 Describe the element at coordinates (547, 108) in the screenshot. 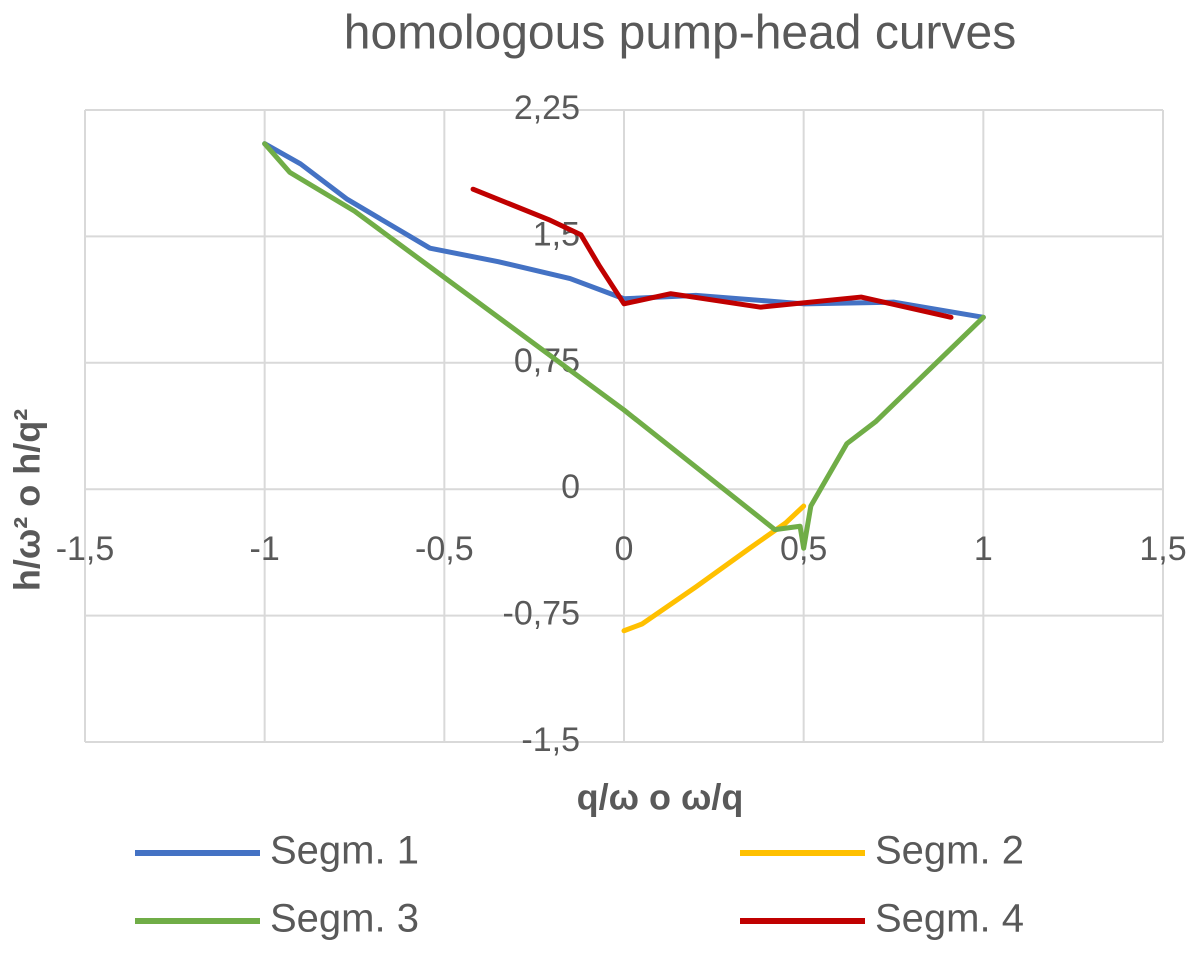

I see `y-tick-label: 2,25` at that location.